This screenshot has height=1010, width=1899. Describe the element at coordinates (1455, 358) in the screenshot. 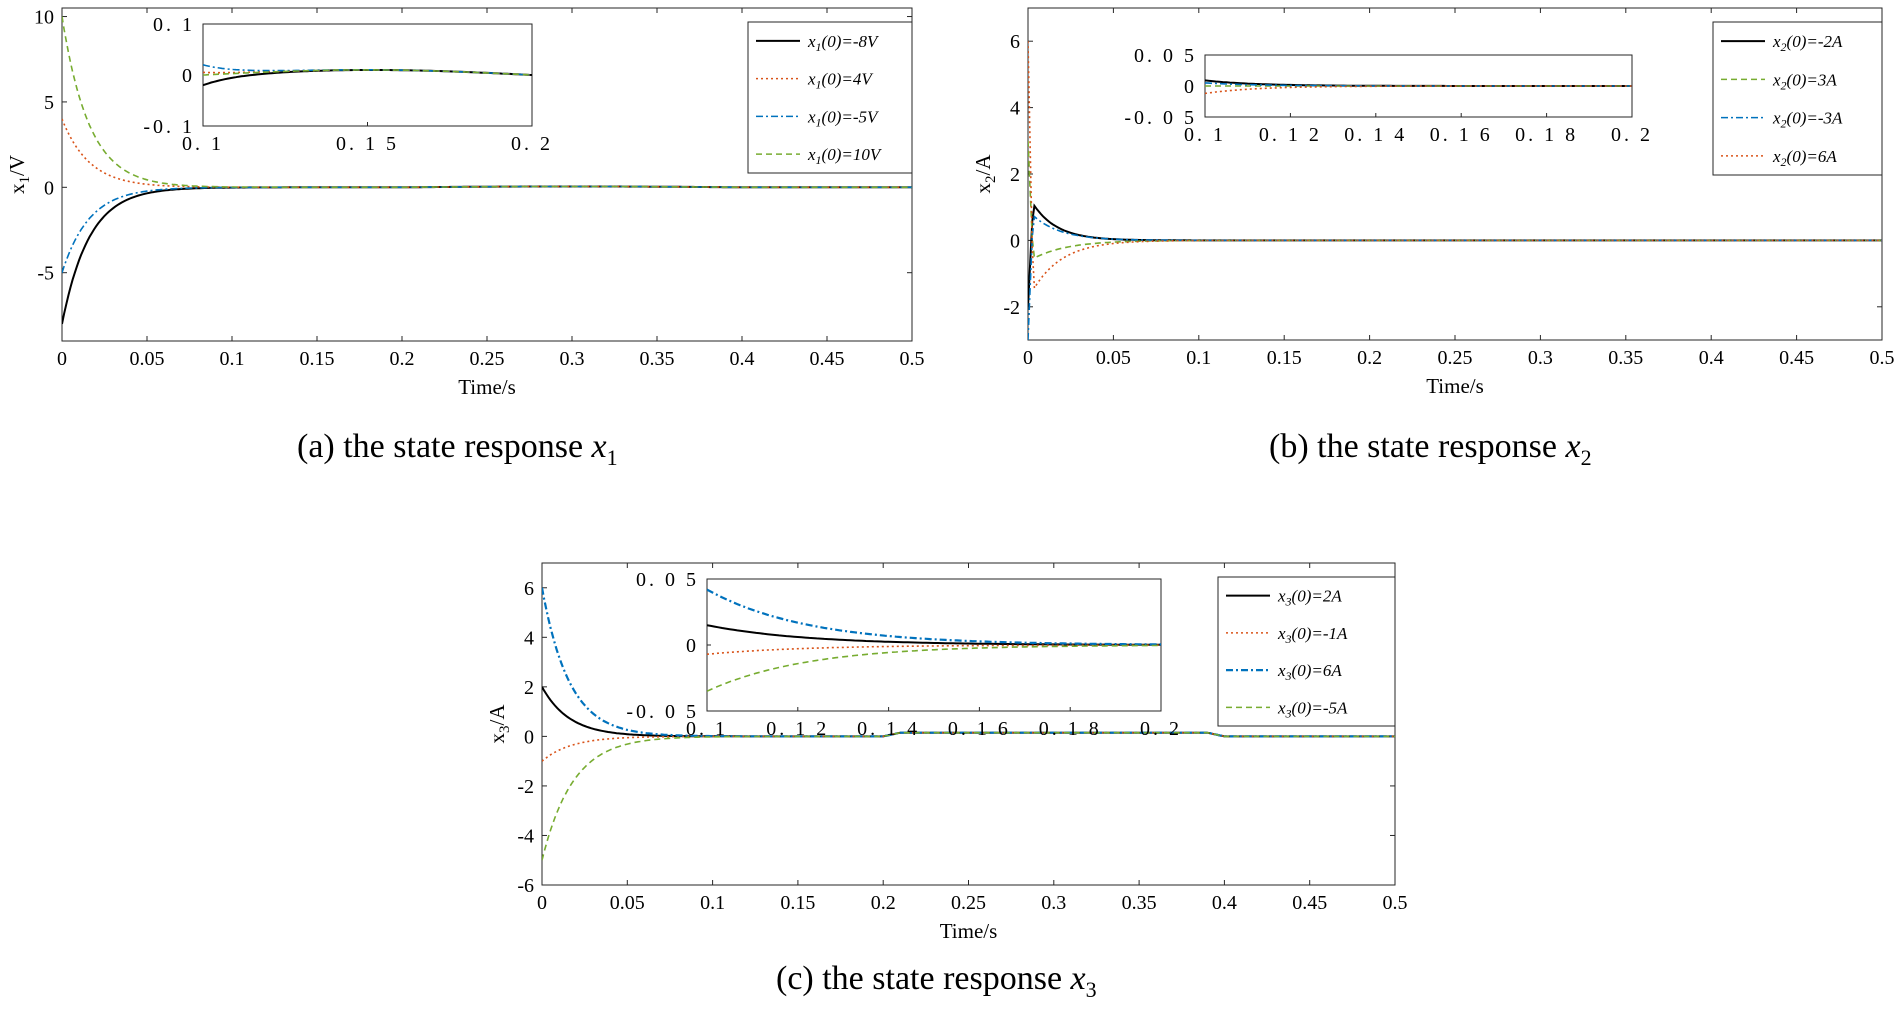

I see `x-tick-label: 0.25` at that location.